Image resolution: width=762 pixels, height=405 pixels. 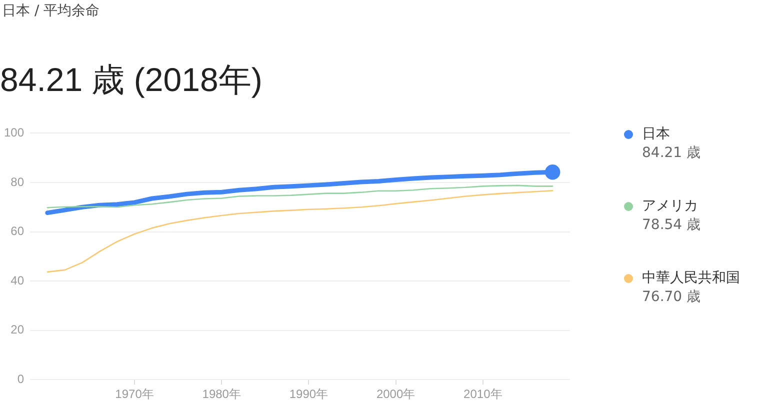 I want to click on x-tick-label: 1990年, so click(x=308, y=394).